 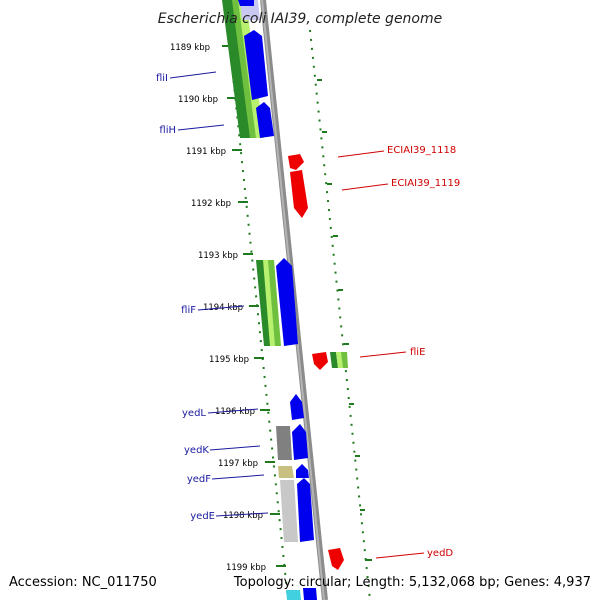 What do you see at coordinates (196, 450) in the screenshot?
I see `gene-label-yedK: yedK` at bounding box center [196, 450].